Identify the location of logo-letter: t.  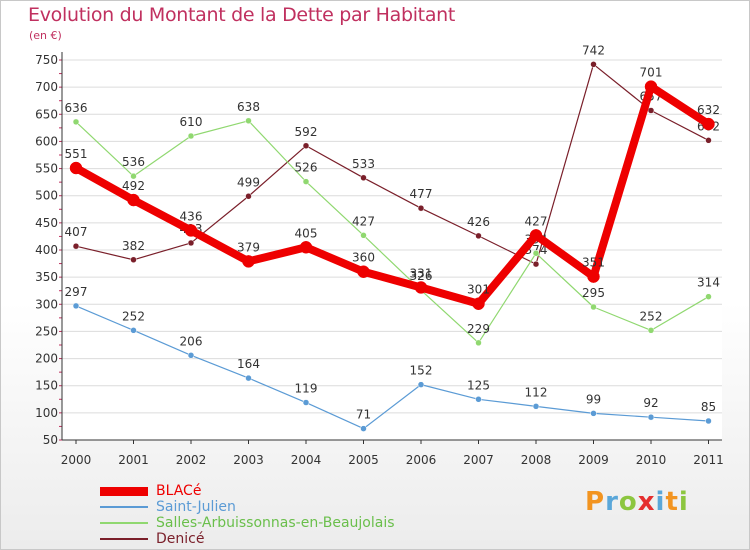
(672, 502).